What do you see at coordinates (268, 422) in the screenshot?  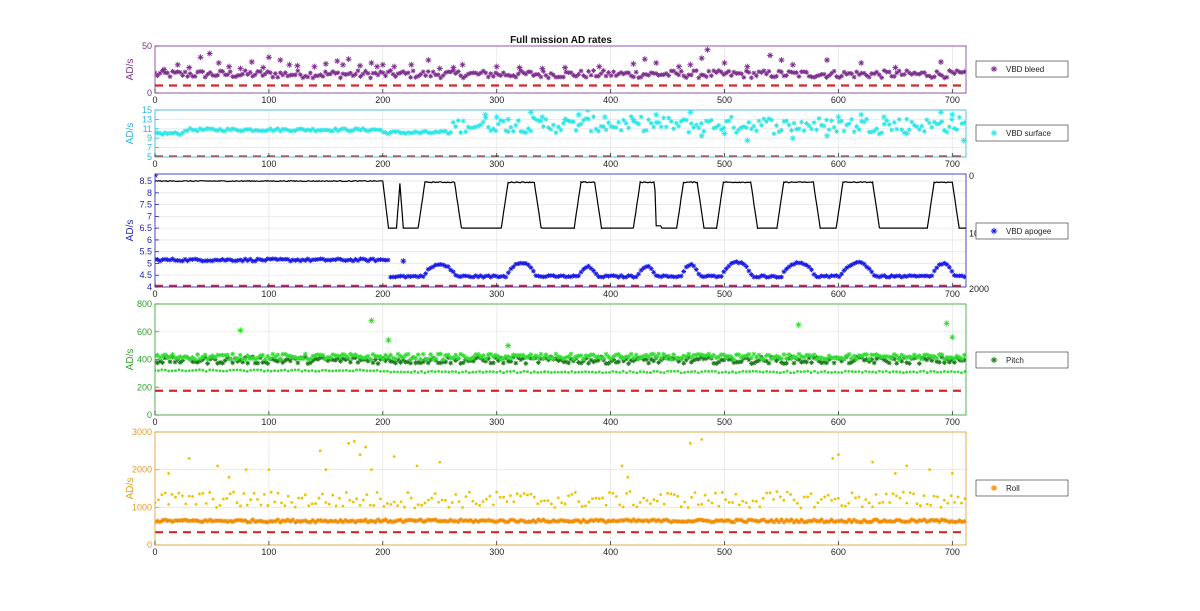 I see `x-tick-label: 100` at bounding box center [268, 422].